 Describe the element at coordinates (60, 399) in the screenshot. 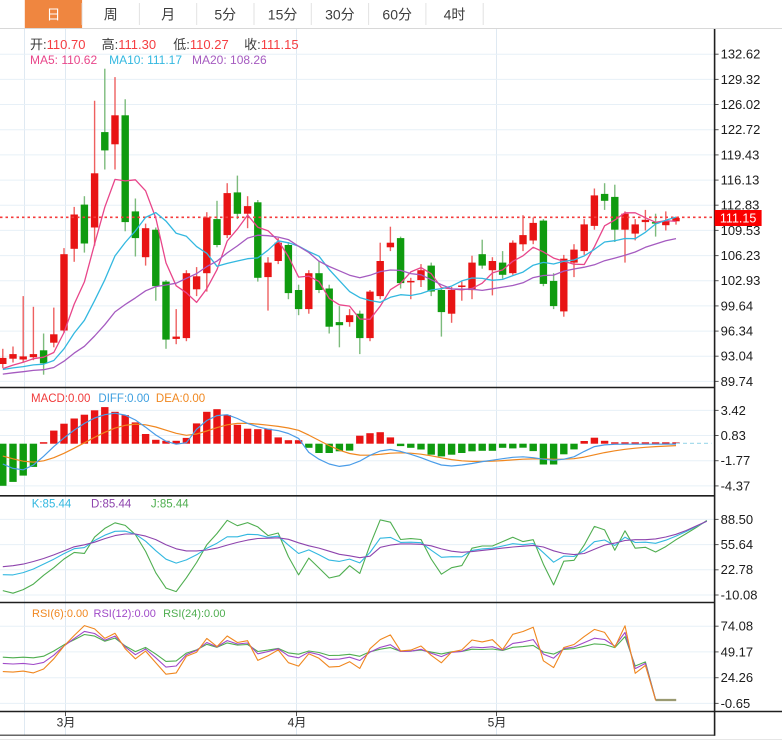

I see `svg-text: MACD:0.00` at that location.